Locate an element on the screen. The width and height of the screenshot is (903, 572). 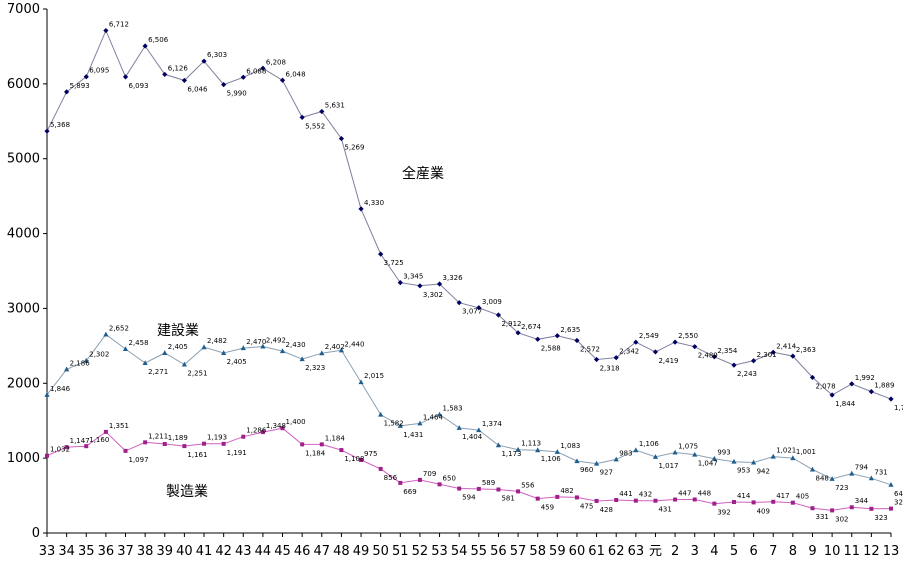
data-label-manufacturing: 594 is located at coordinates (469, 498).